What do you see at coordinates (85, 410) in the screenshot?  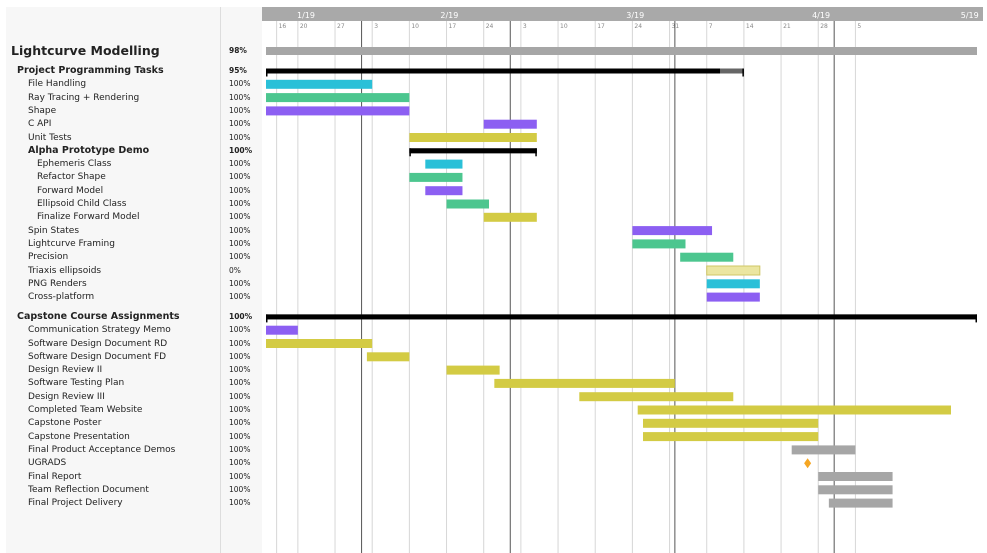 I see `task-label: Completed Team Website` at bounding box center [85, 410].